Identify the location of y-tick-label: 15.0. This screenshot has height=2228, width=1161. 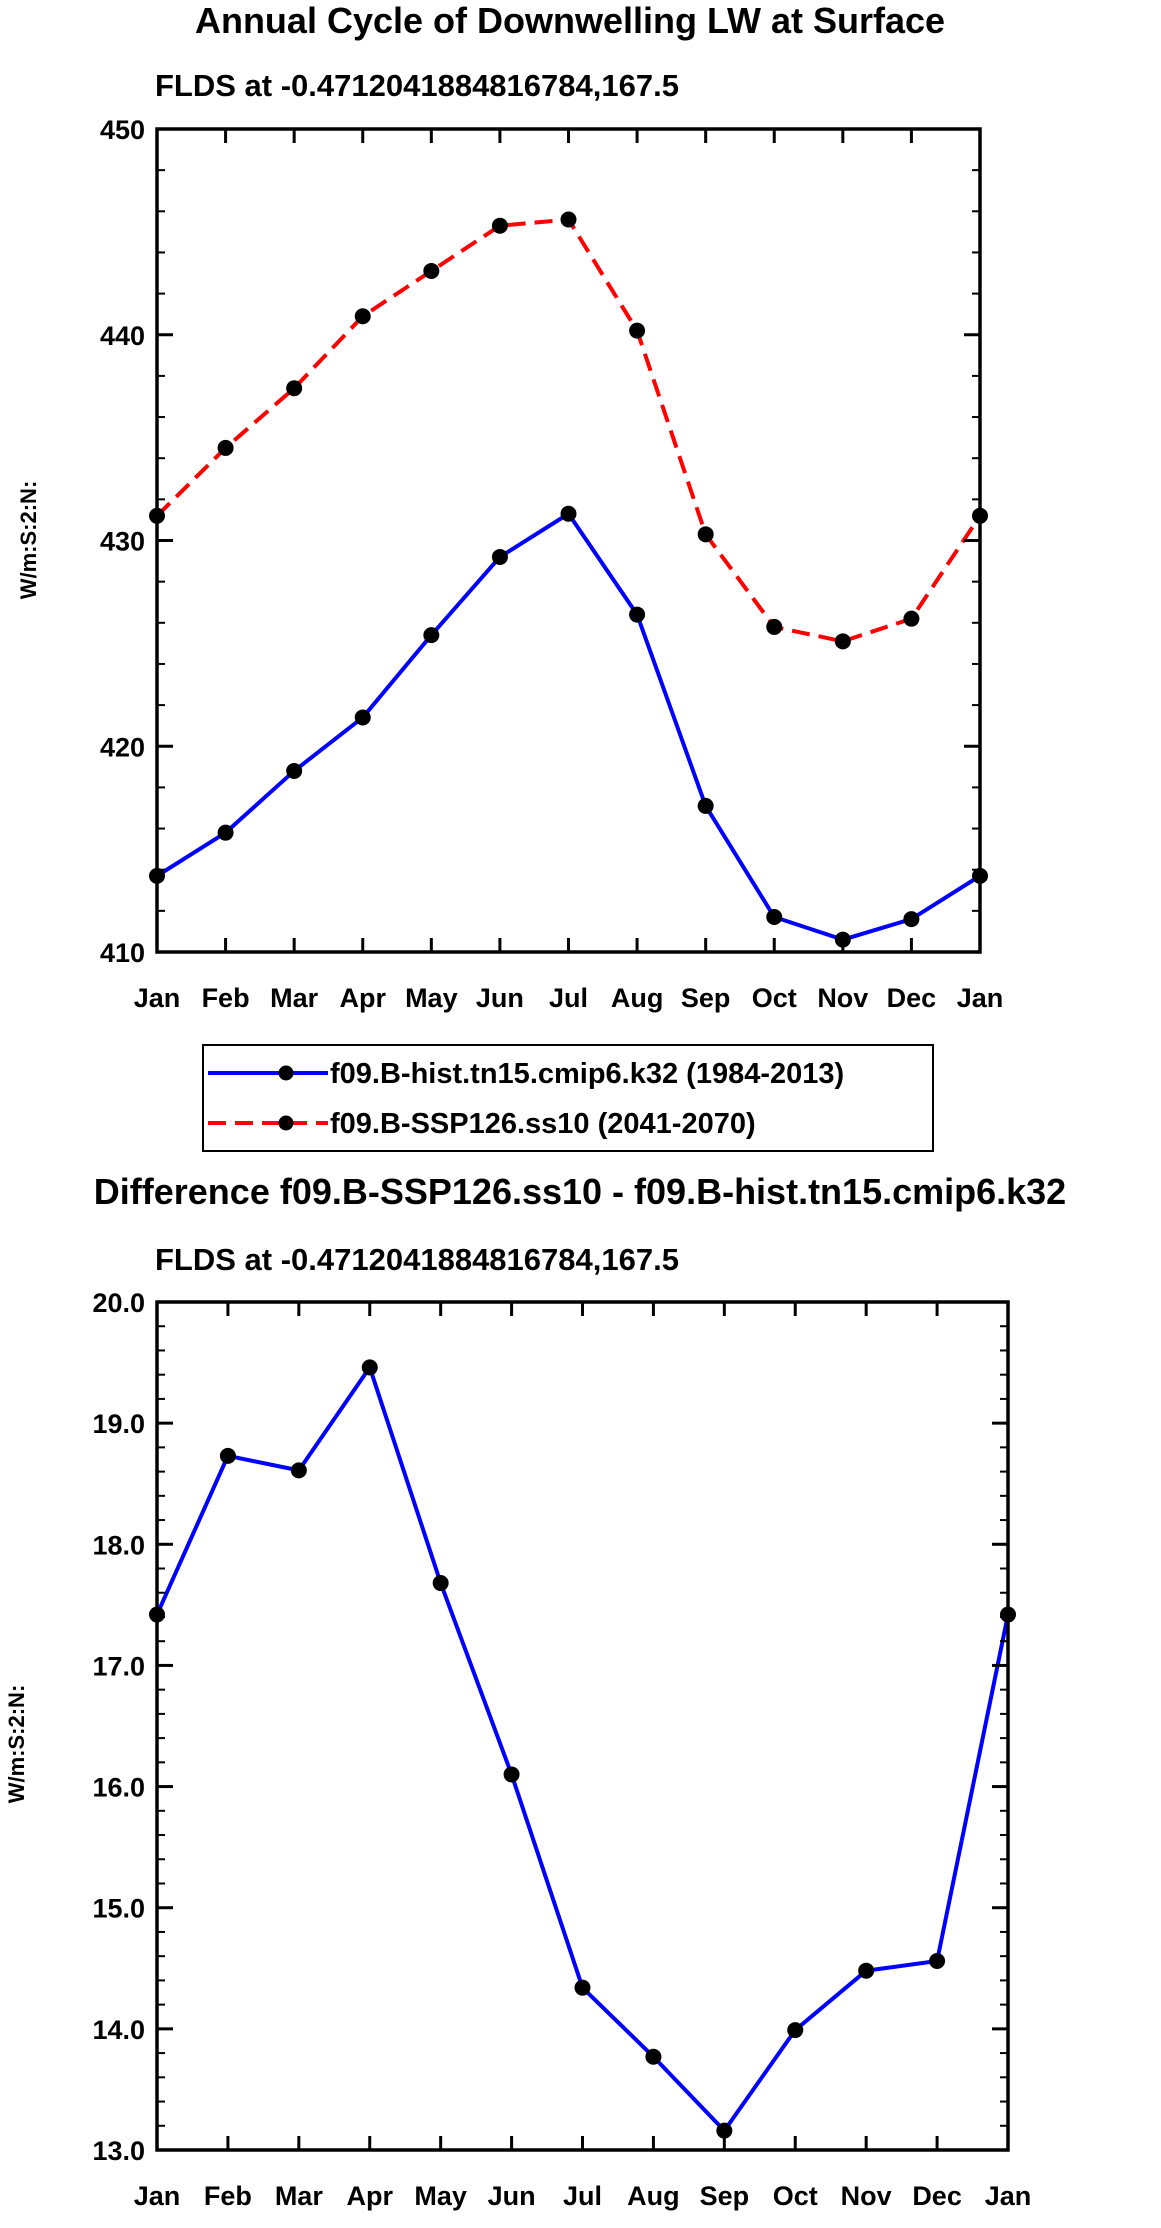
(118, 1909).